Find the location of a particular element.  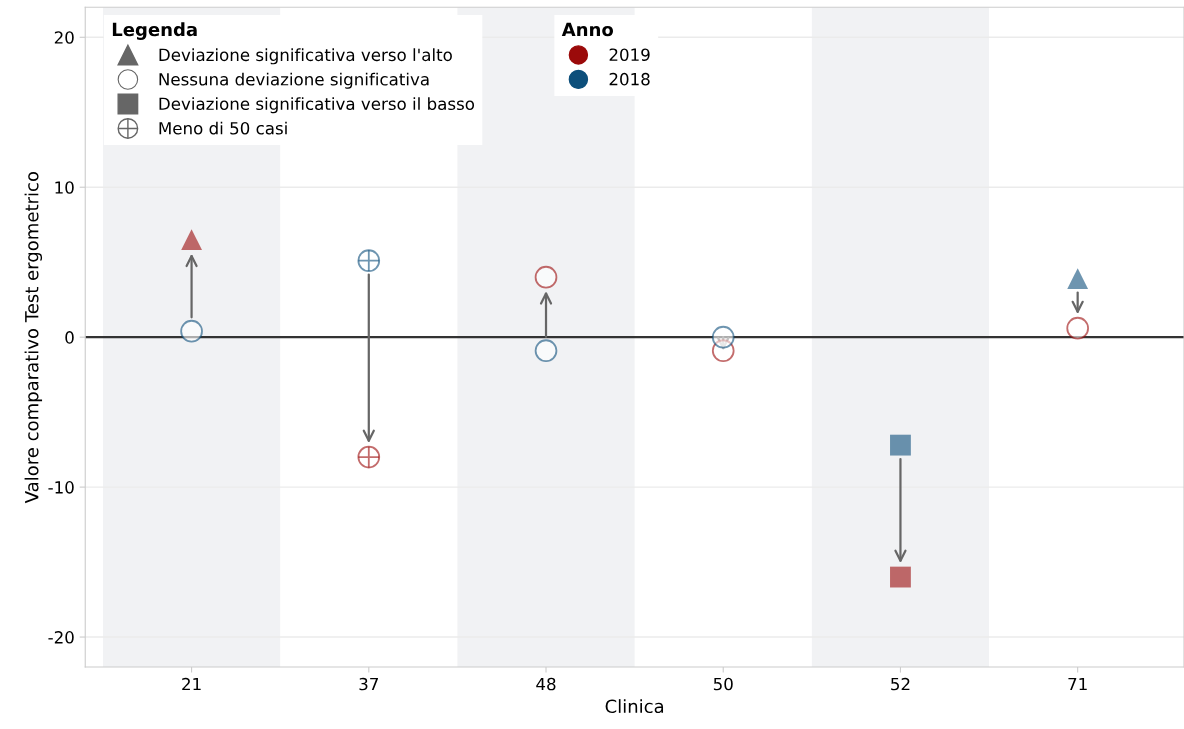

legend-title: Anno is located at coordinates (587, 29).